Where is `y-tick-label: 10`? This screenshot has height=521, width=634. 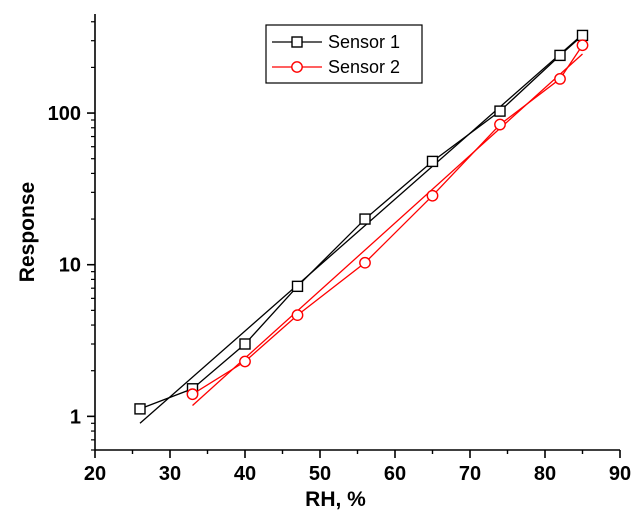 y-tick-label: 10 is located at coordinates (70, 266).